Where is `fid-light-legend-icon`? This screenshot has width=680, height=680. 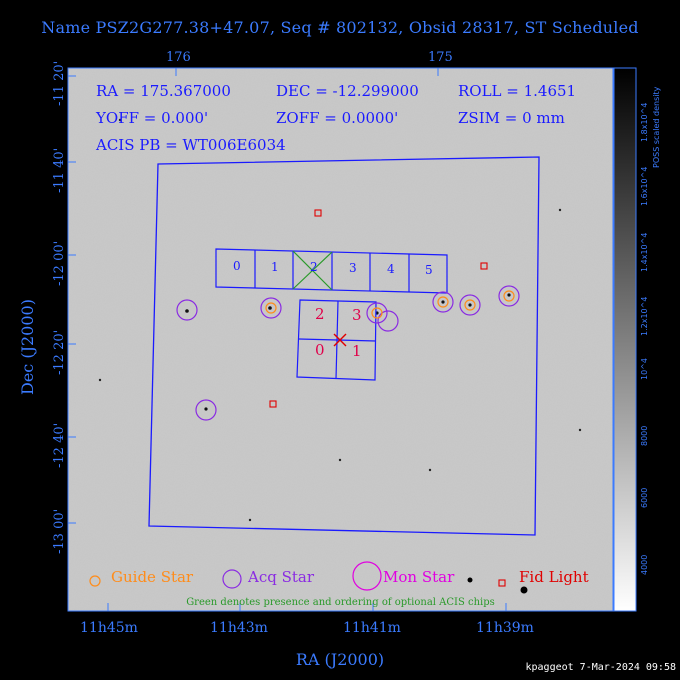 fid-light-legend-icon is located at coordinates (502, 583).